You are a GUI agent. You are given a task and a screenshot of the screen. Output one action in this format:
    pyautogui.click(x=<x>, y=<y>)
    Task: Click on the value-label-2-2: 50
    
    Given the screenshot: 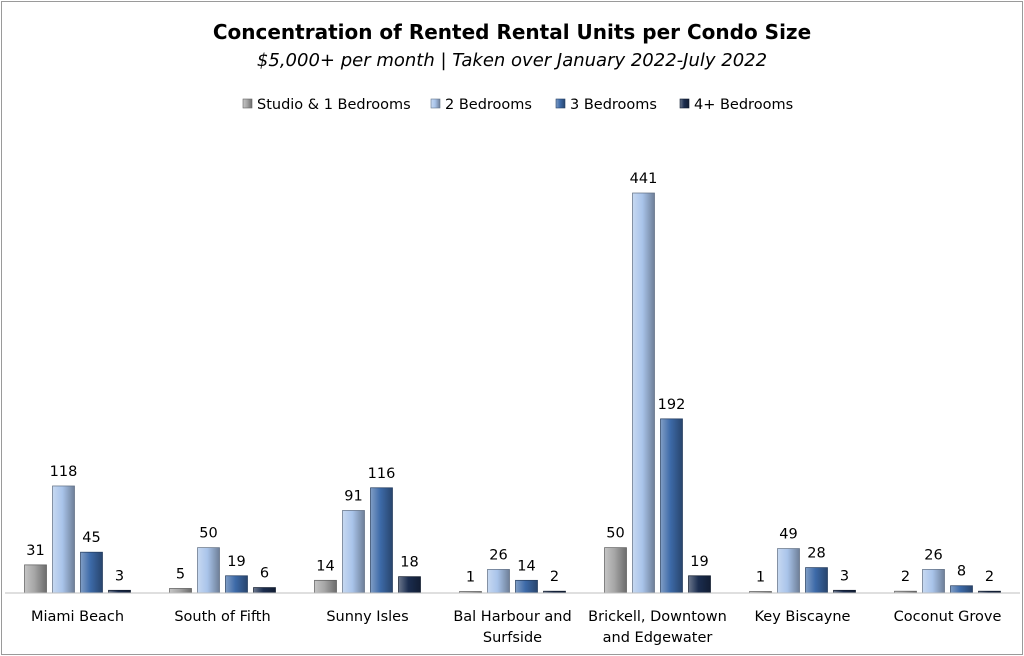 What is the action you would take?
    pyautogui.click(x=208, y=534)
    